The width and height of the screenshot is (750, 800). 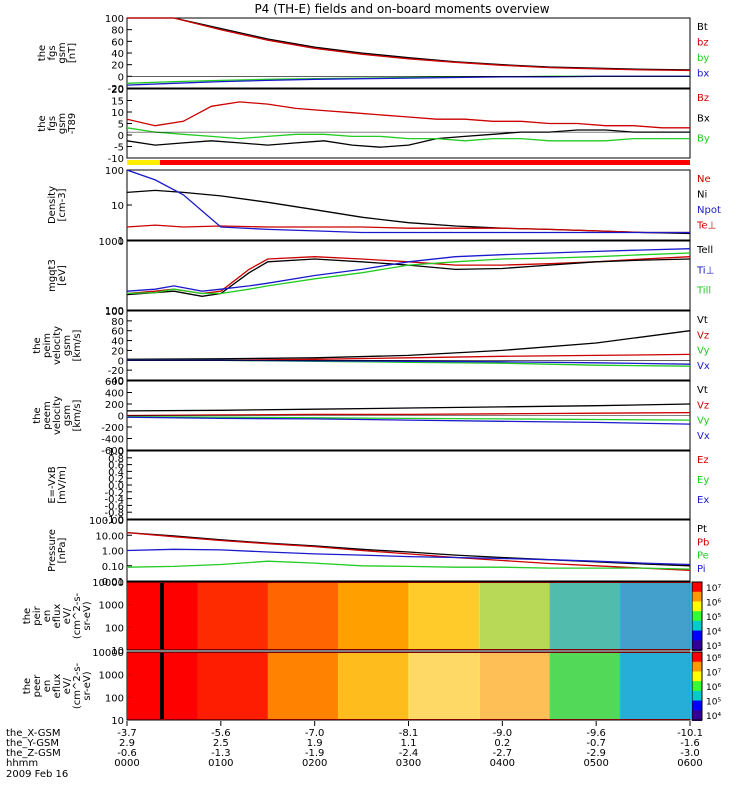 I want to click on y-tick-label: 0.6, so click(x=116, y=466).